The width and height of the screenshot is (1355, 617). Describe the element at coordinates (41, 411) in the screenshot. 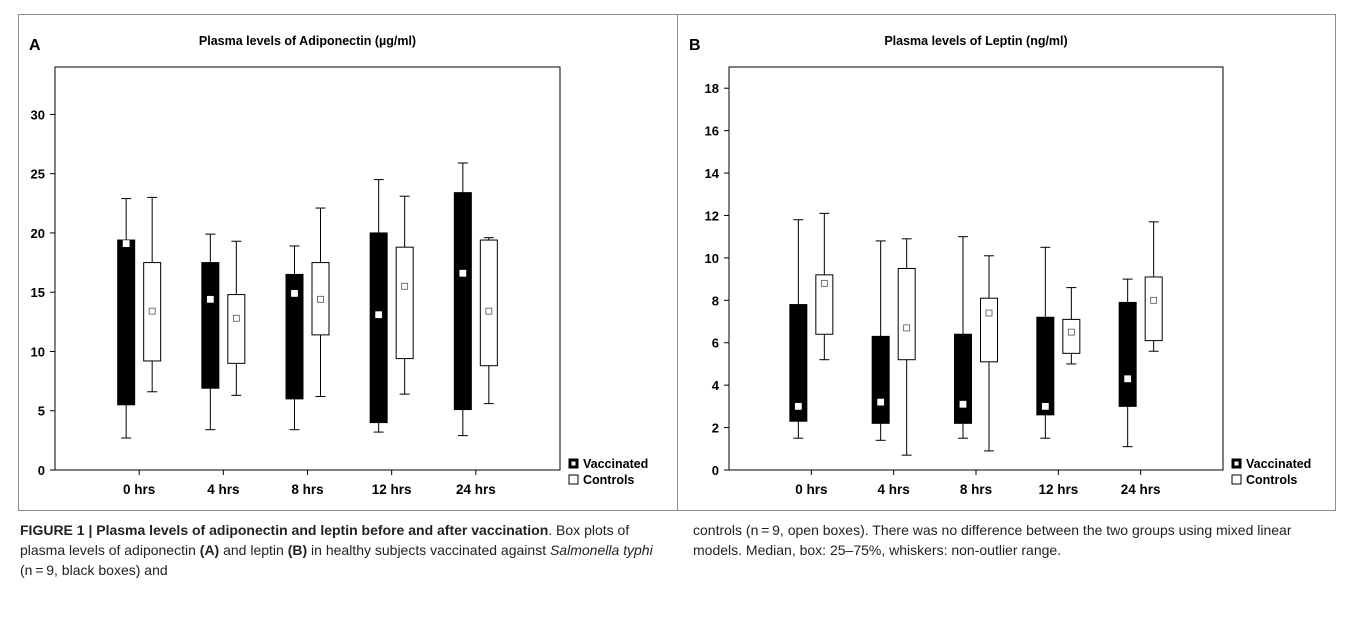

I see `y-tick-label: 5` at that location.